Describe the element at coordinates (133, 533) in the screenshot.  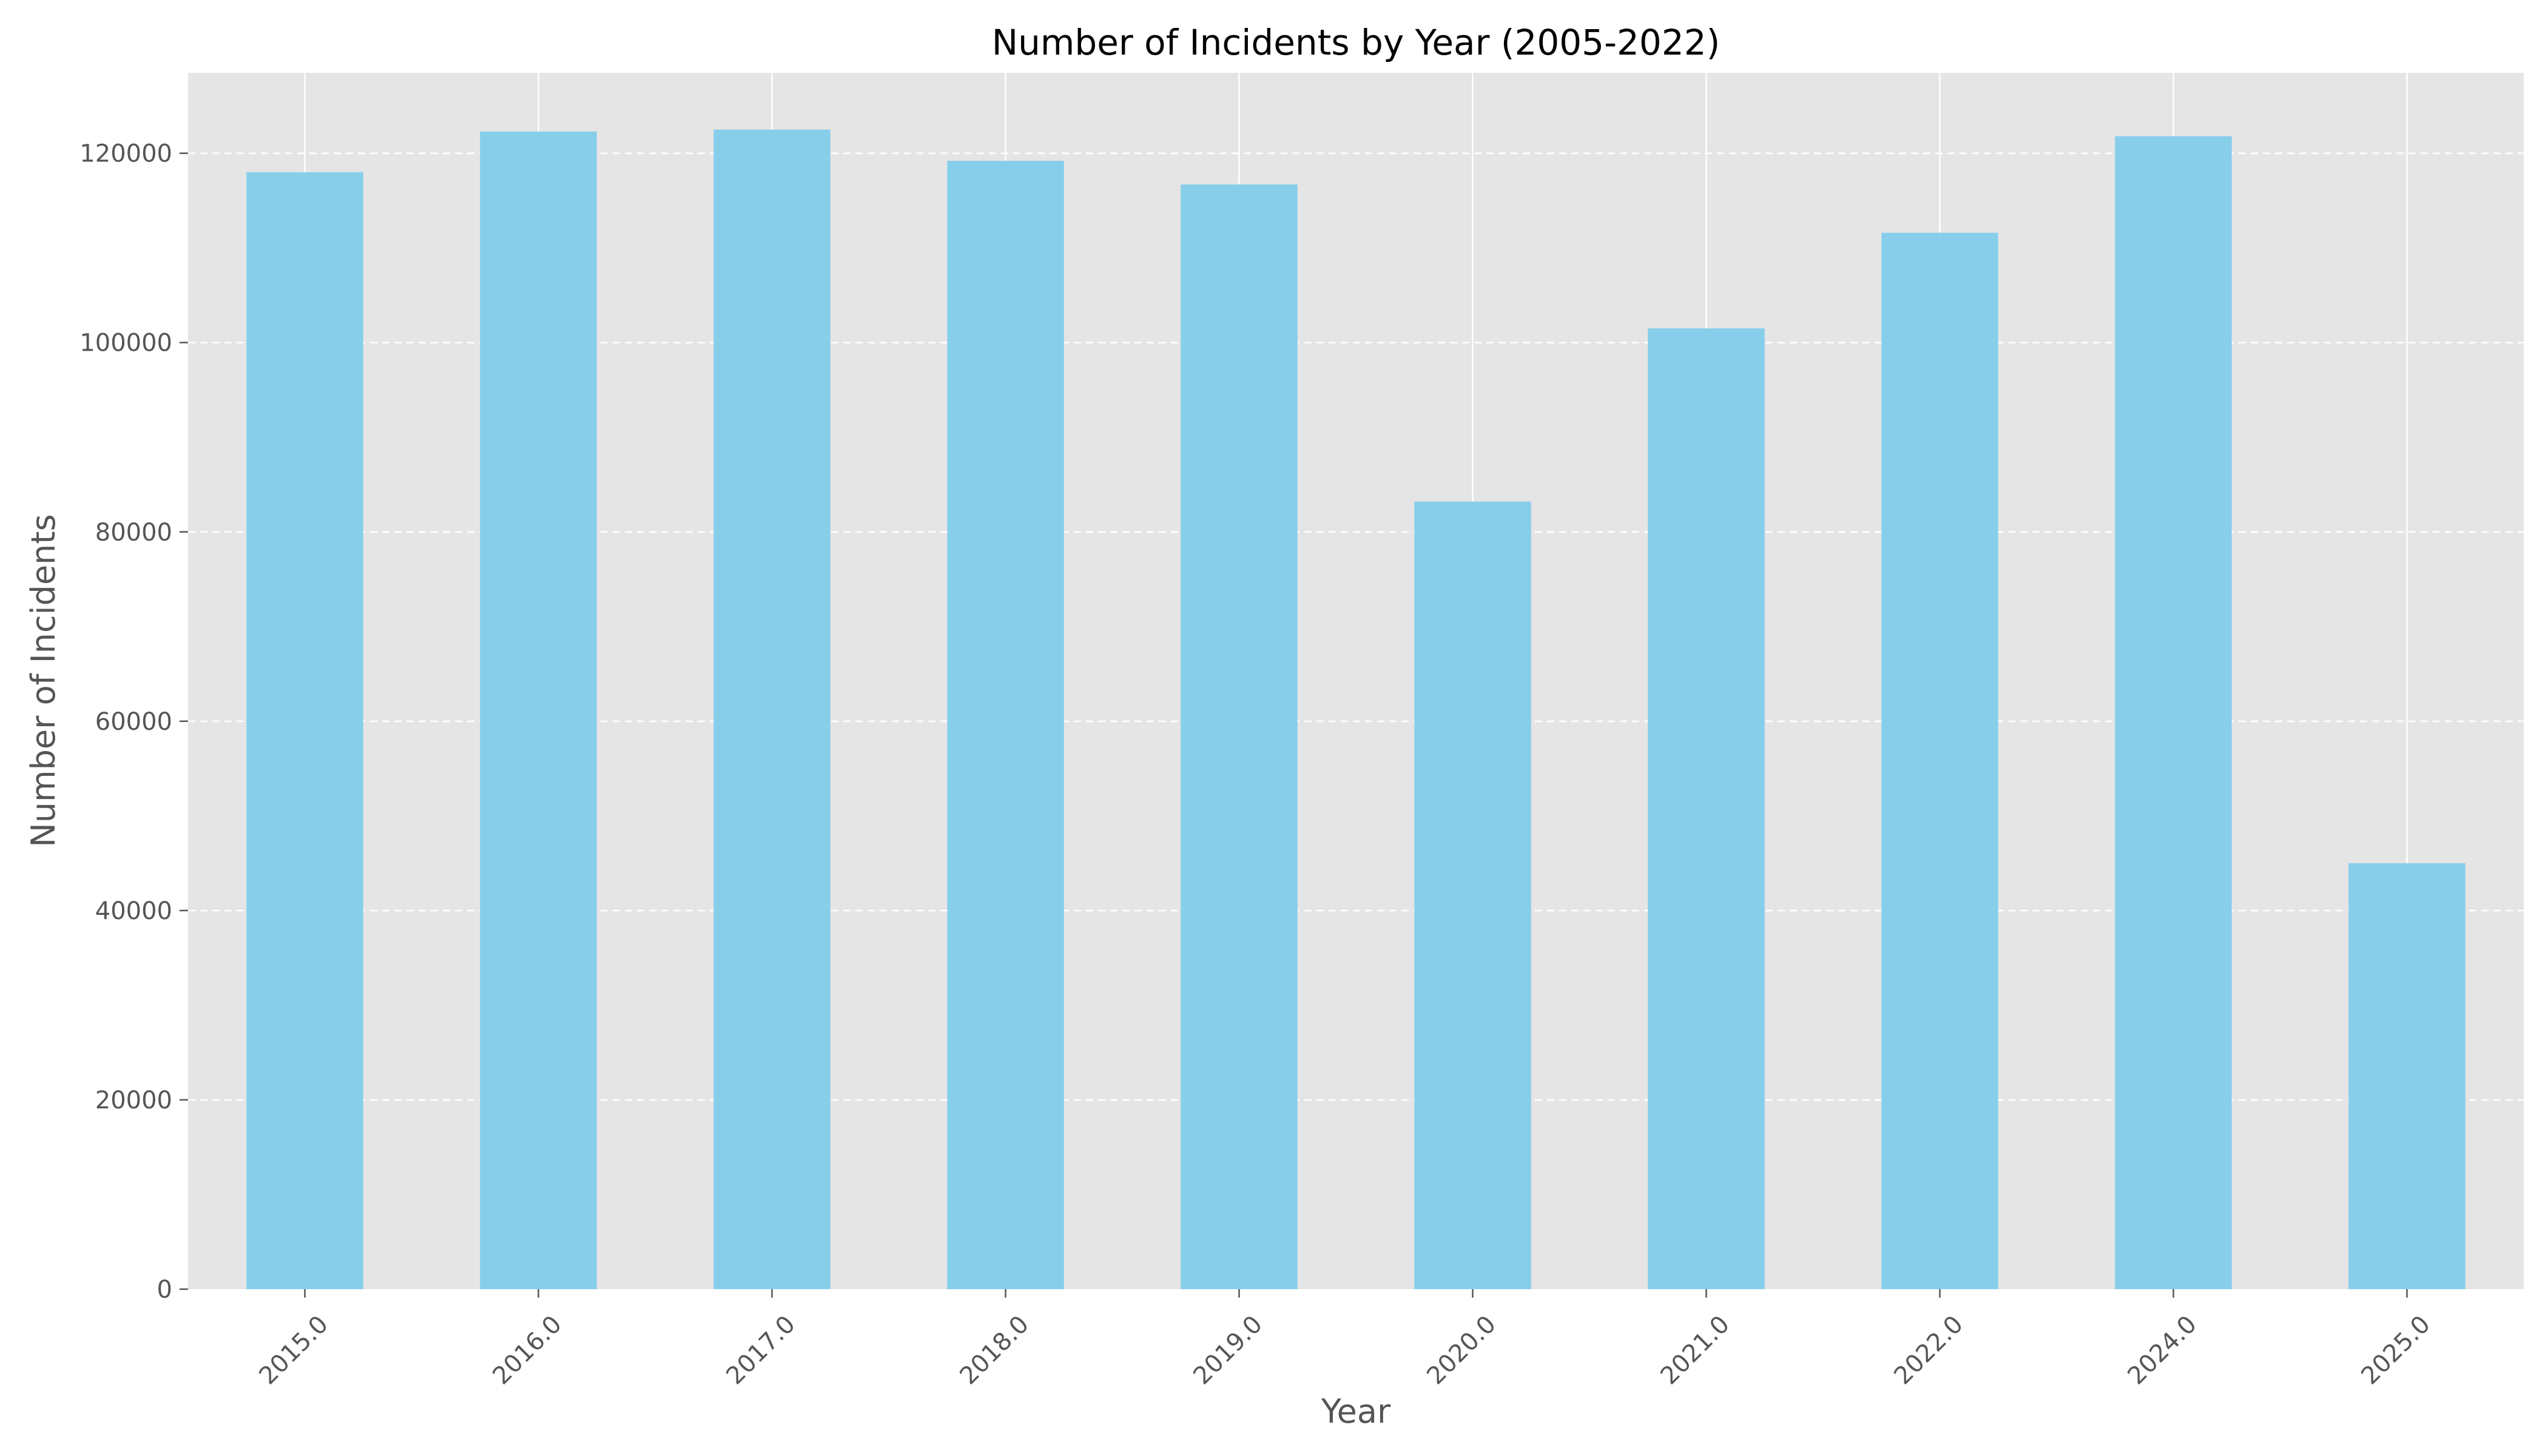
I see `y-tick-label: 80000` at that location.